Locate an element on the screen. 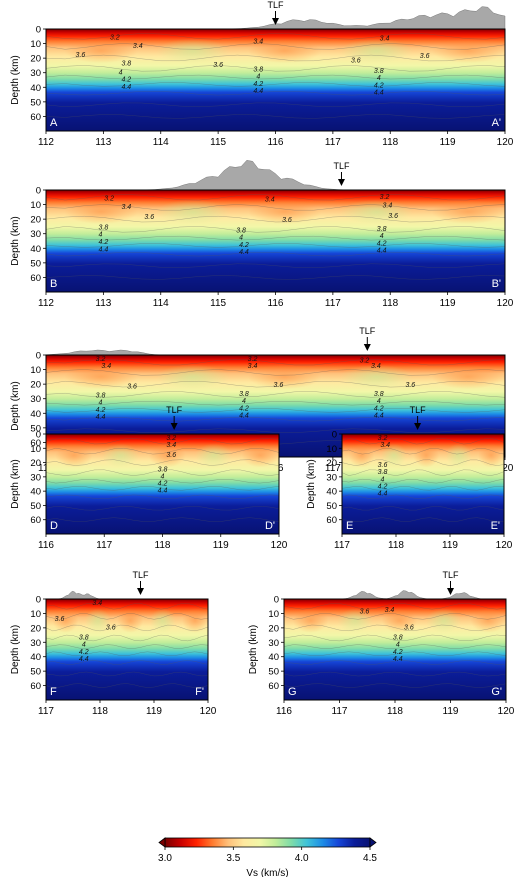  colorbar-tick-label: 3.0 is located at coordinates (165, 858).